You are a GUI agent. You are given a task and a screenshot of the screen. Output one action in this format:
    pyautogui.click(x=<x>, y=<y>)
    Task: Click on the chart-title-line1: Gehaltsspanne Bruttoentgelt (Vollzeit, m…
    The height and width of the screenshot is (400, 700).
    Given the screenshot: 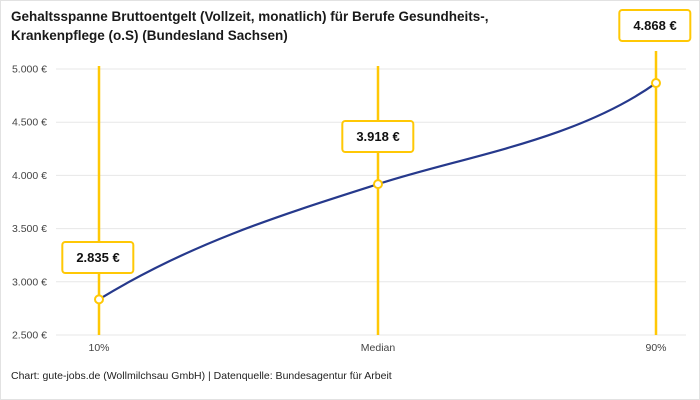 What is the action you would take?
    pyautogui.click(x=250, y=16)
    